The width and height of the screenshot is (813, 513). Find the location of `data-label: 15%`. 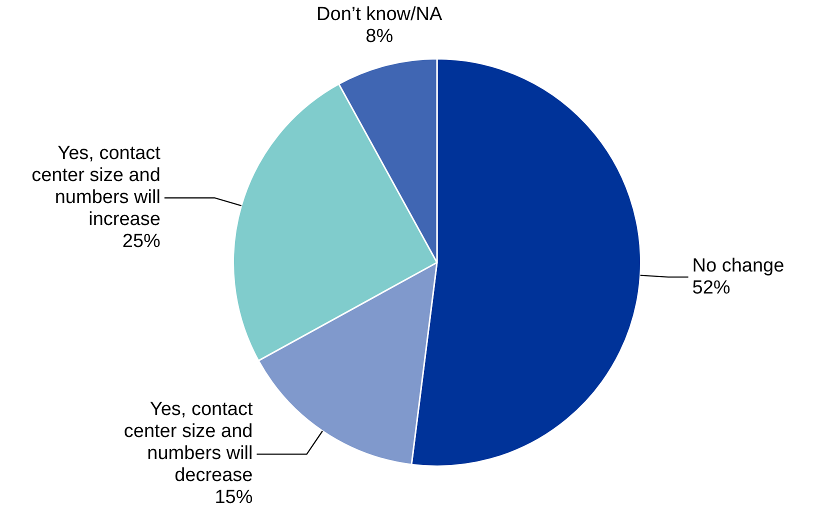

data-label: 15% is located at coordinates (233, 497).